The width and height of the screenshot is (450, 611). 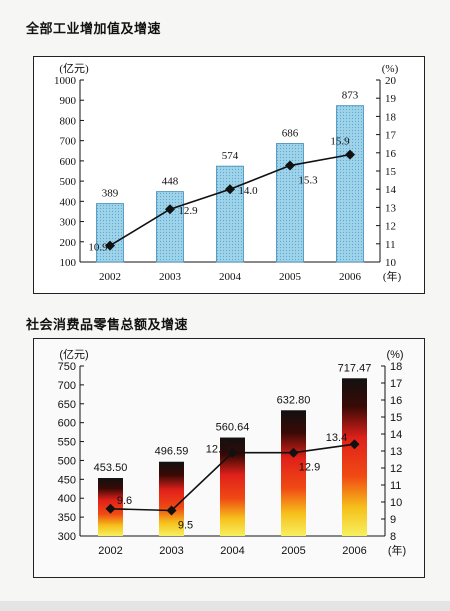 What do you see at coordinates (65, 81) in the screenshot?
I see `chart-1-left-tick-label: 1000` at bounding box center [65, 81].